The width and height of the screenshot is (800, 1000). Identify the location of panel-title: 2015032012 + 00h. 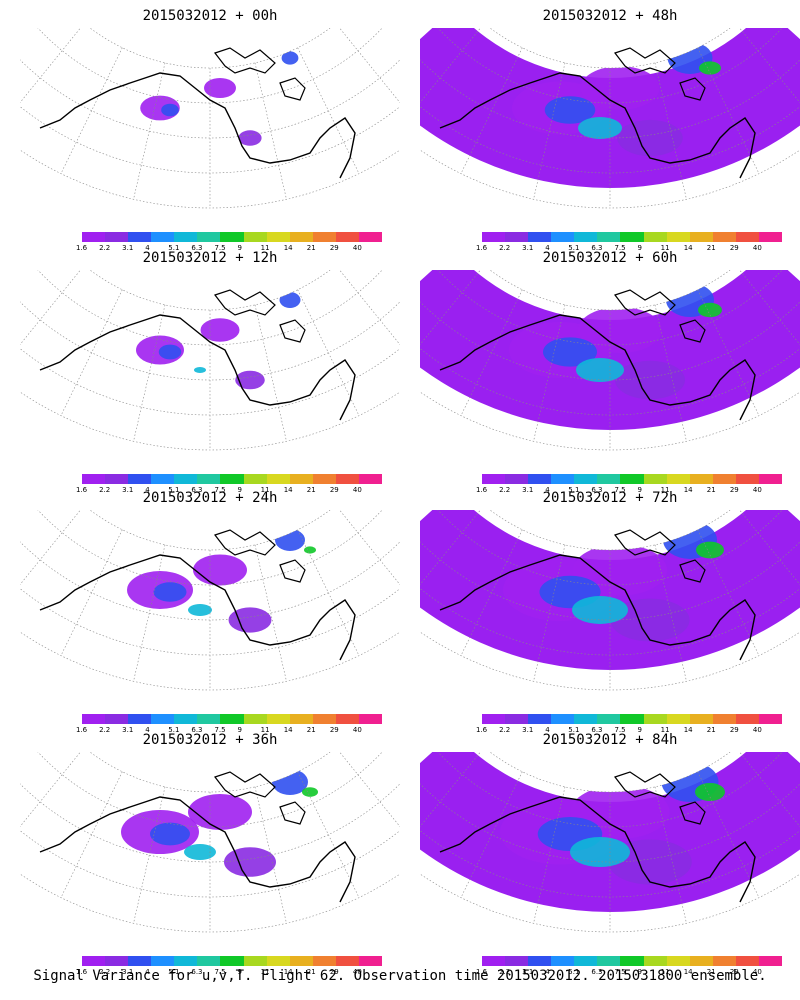
(210, 16).